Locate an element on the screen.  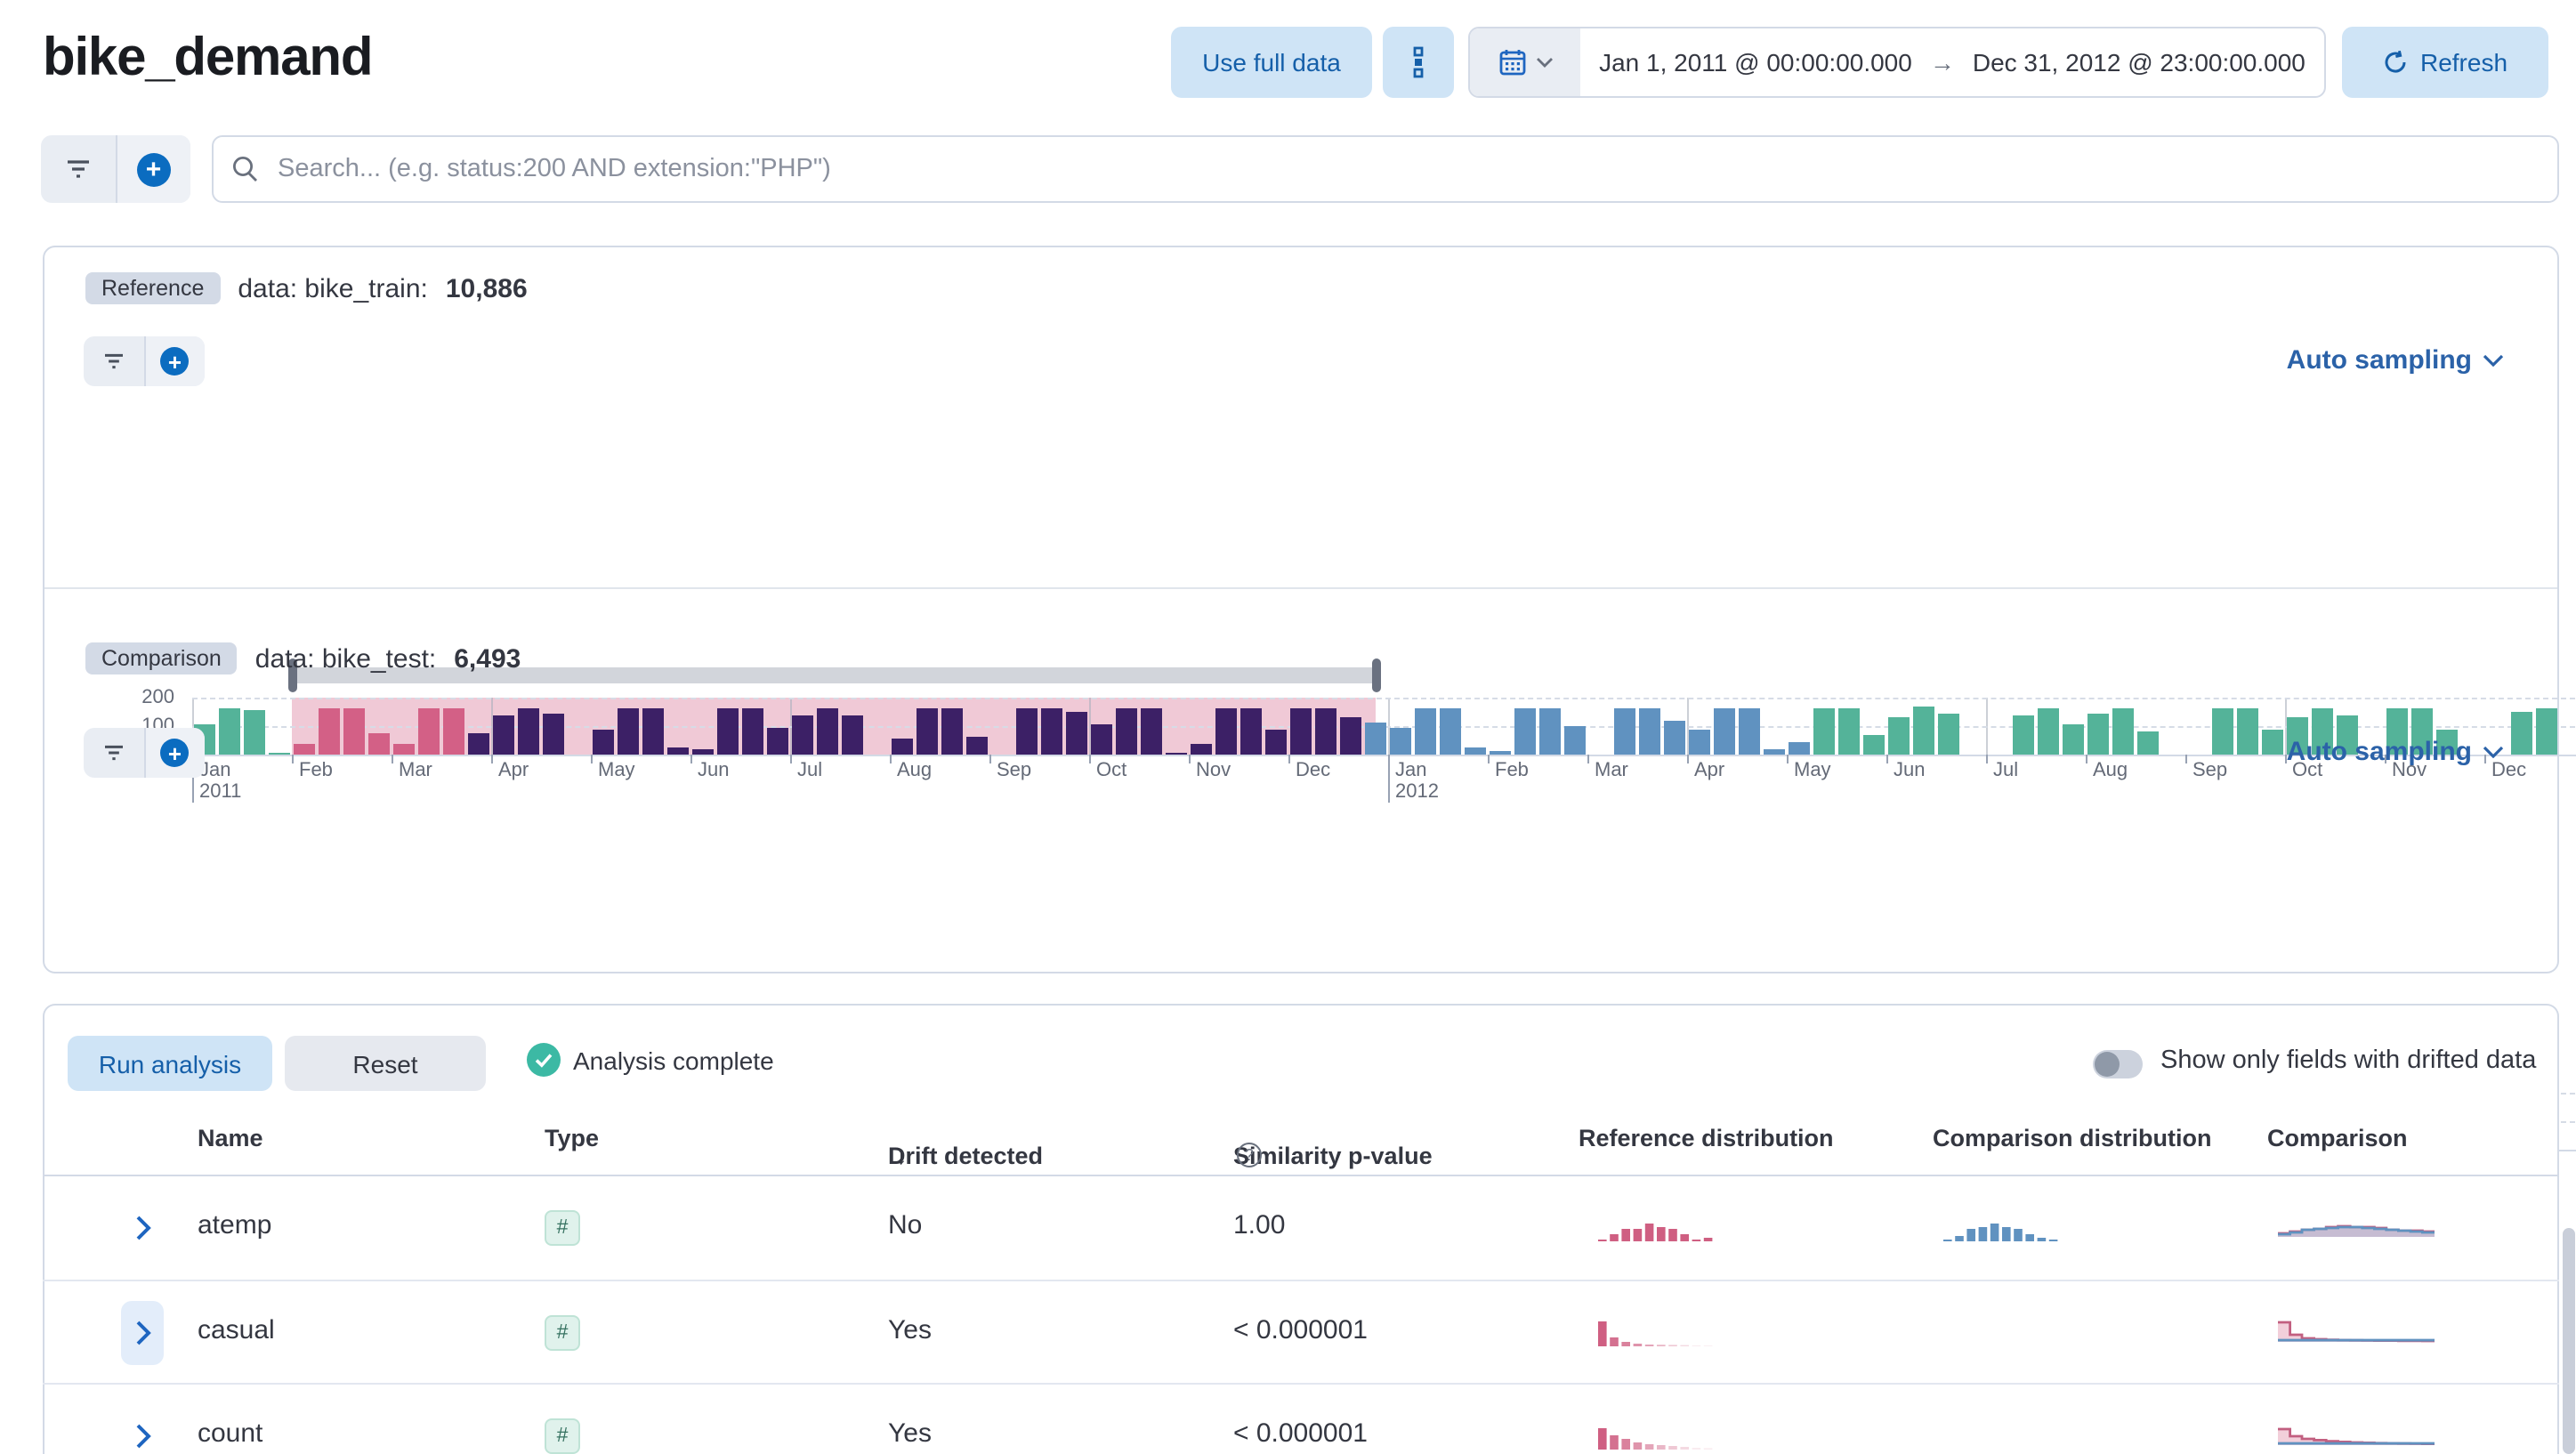
search-input is located at coordinates (1407, 169).